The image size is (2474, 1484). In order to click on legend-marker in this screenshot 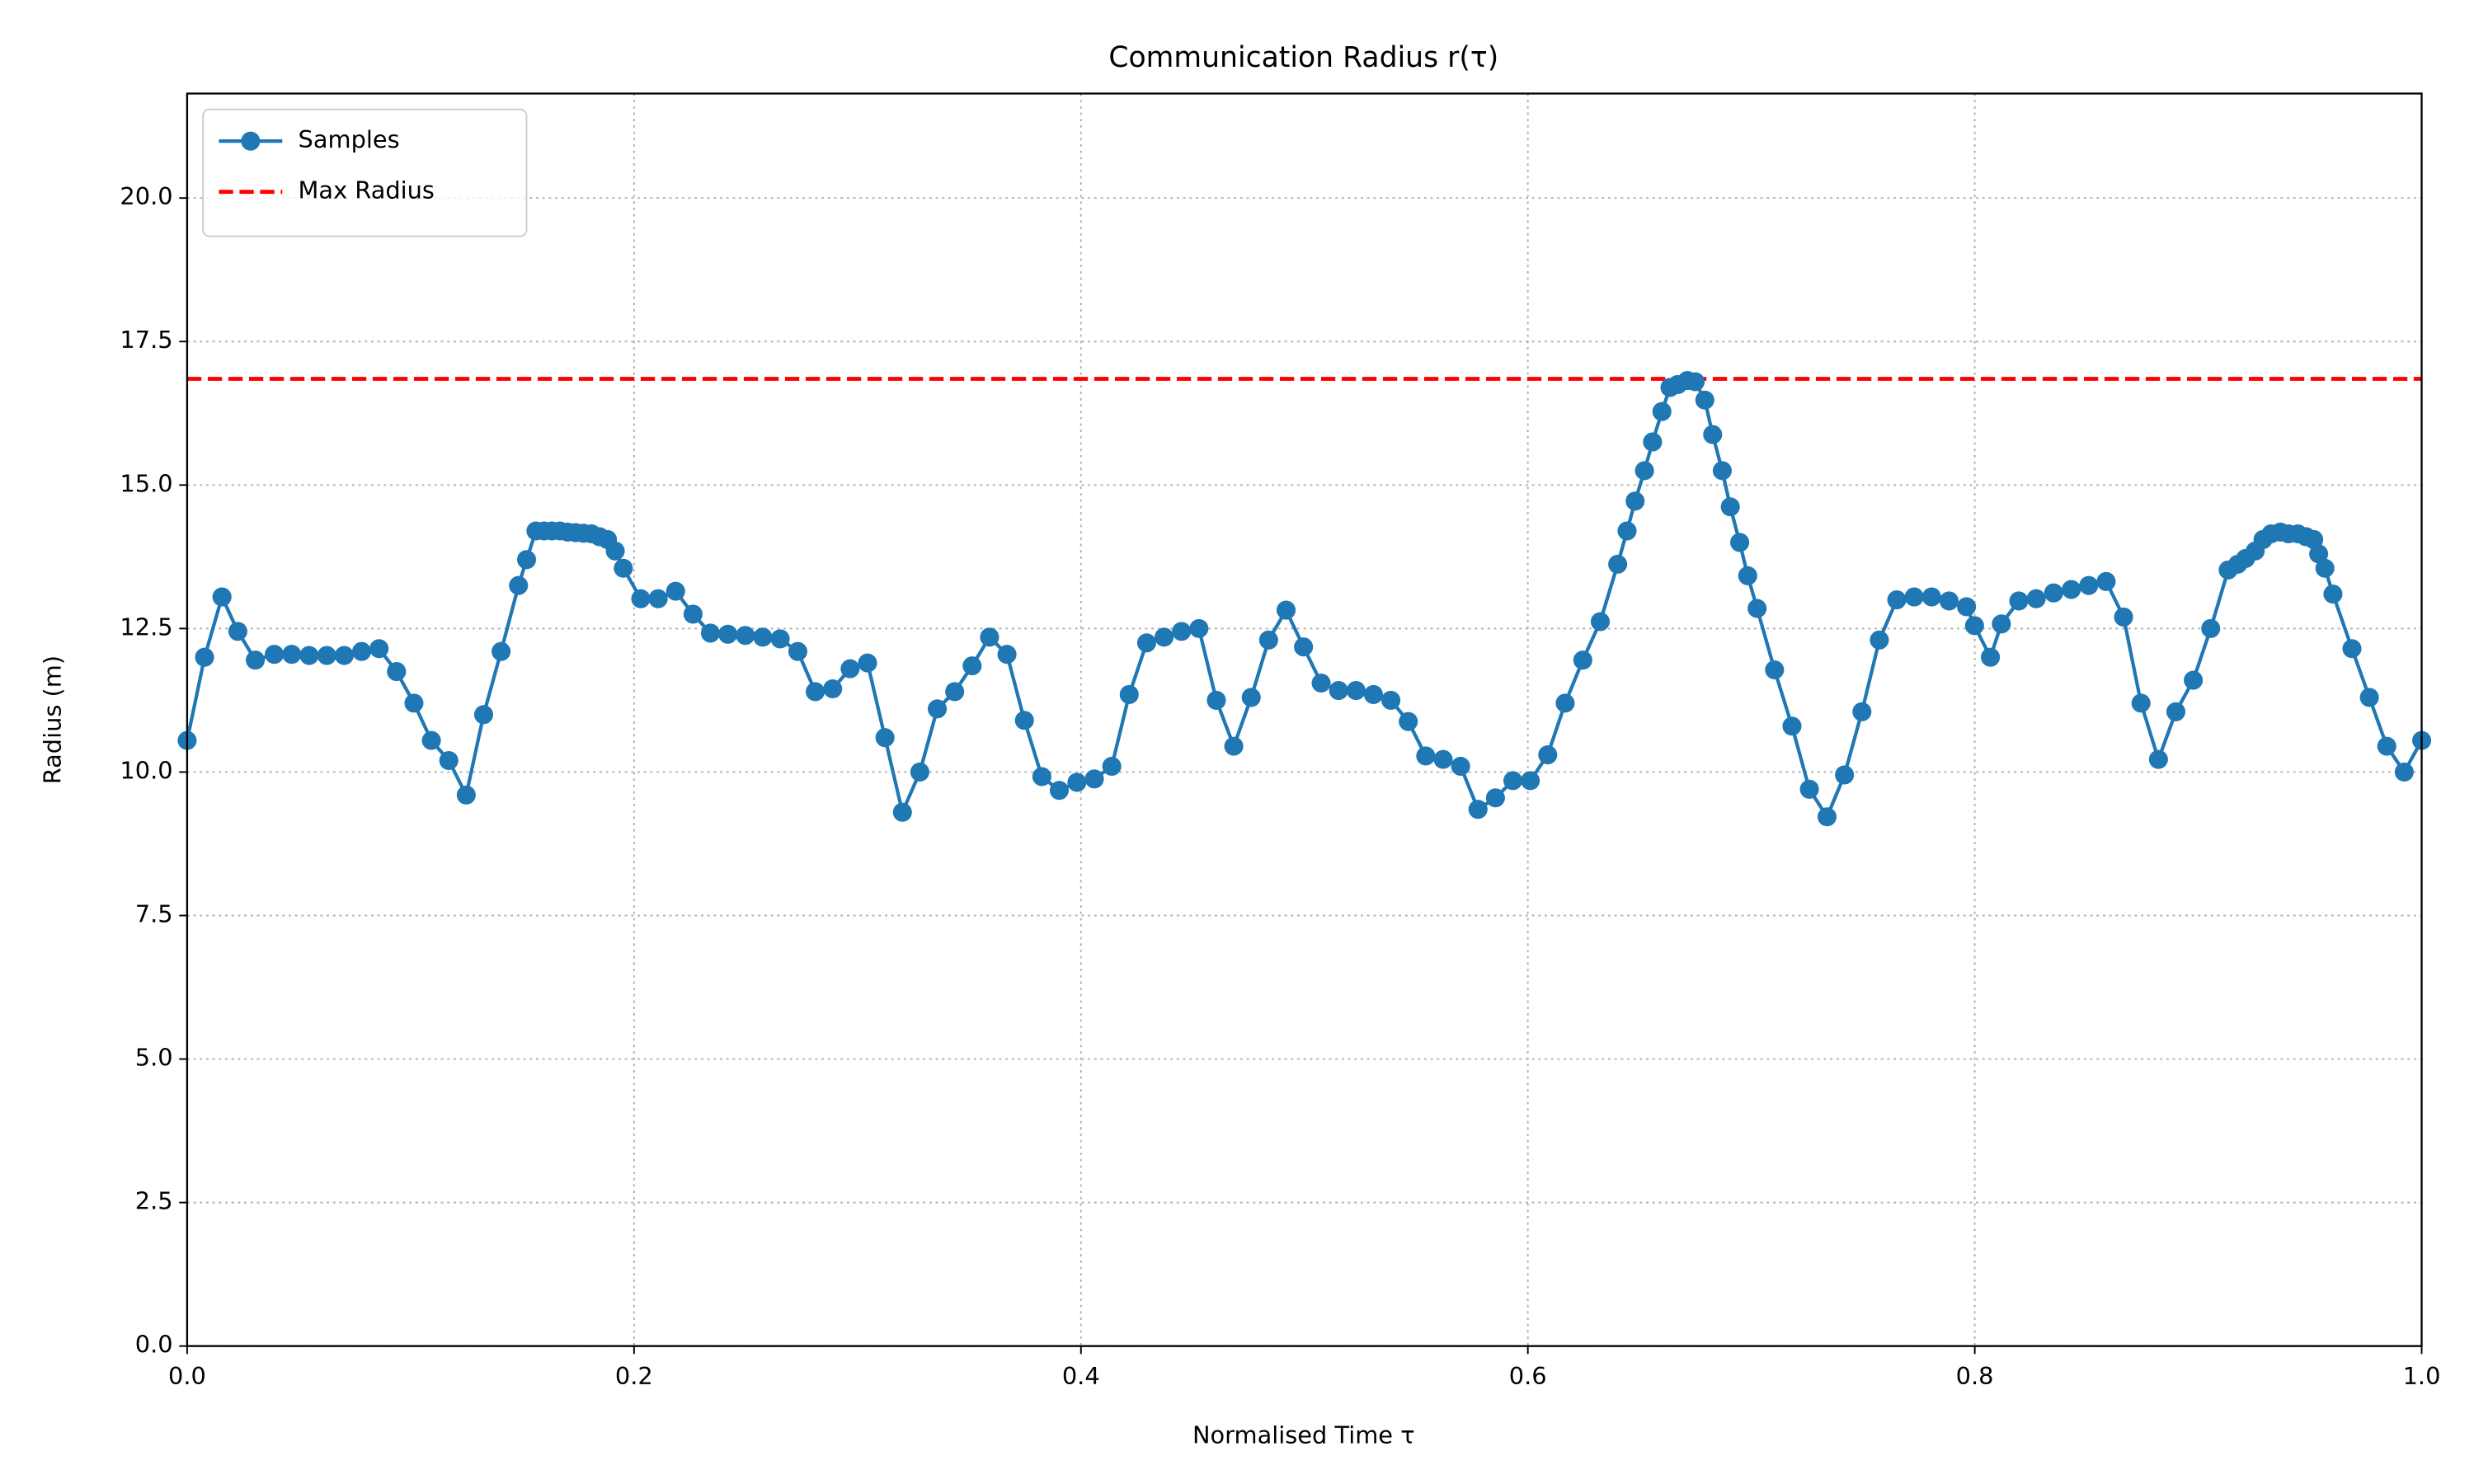, I will do `click(251, 141)`.